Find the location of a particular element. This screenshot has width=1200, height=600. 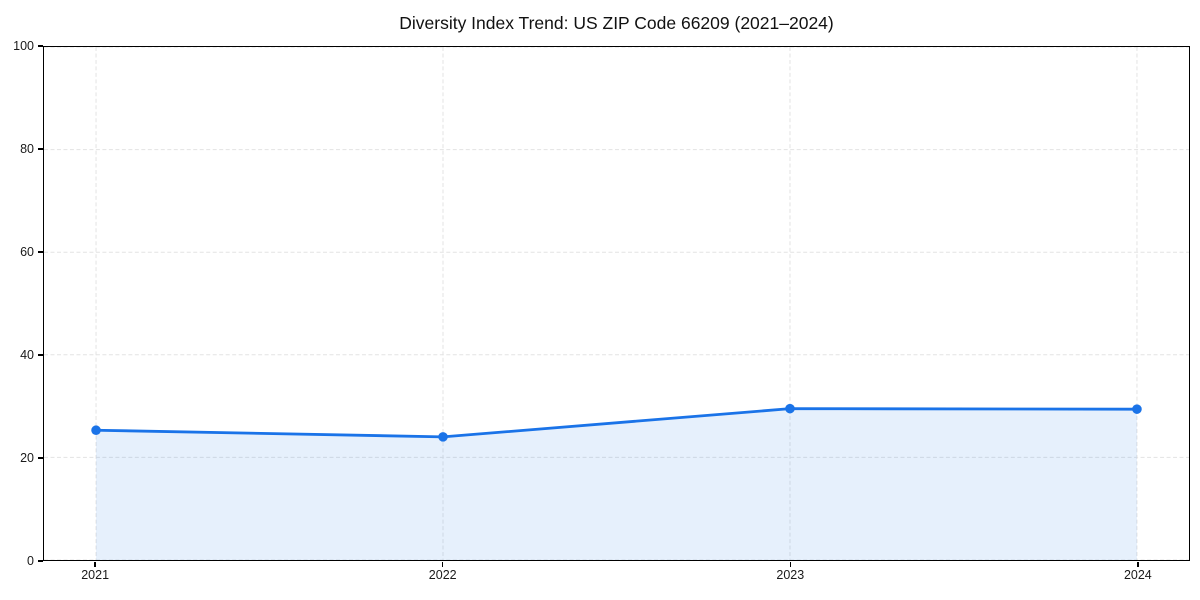

y-tick-label: 80 is located at coordinates (27, 149).